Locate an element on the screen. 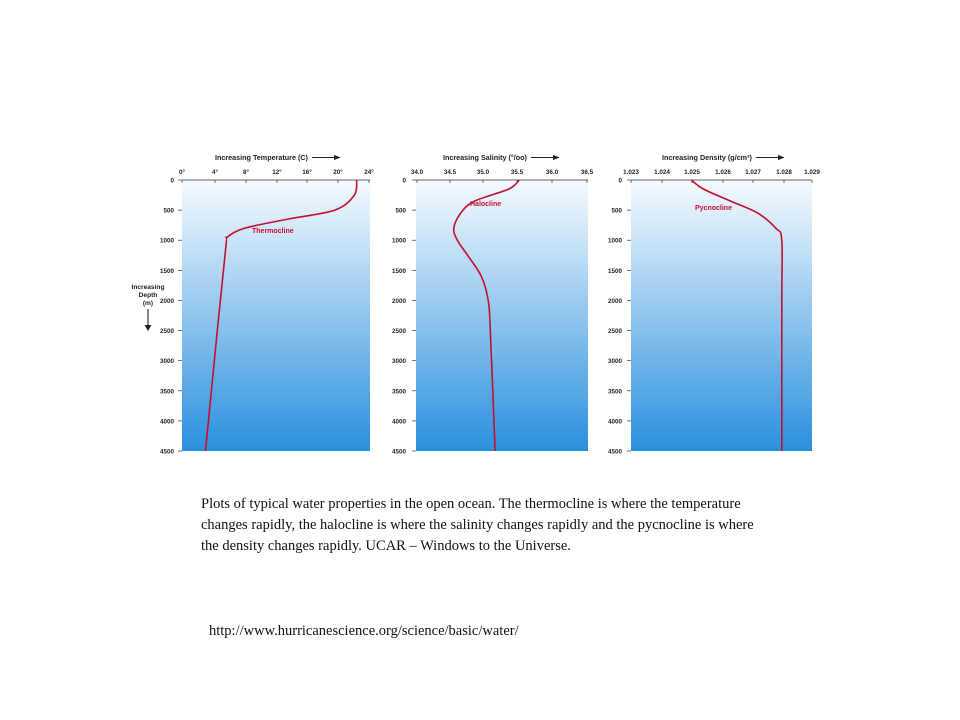  temperature-x-tick-label: 4° is located at coordinates (215, 172).